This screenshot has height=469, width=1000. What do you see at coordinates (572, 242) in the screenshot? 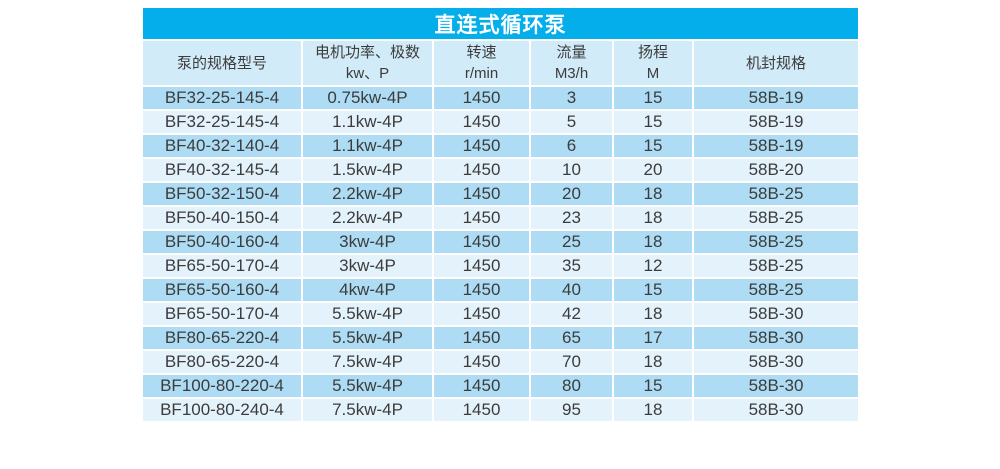
I see `table-cell-flow: 25` at bounding box center [572, 242].